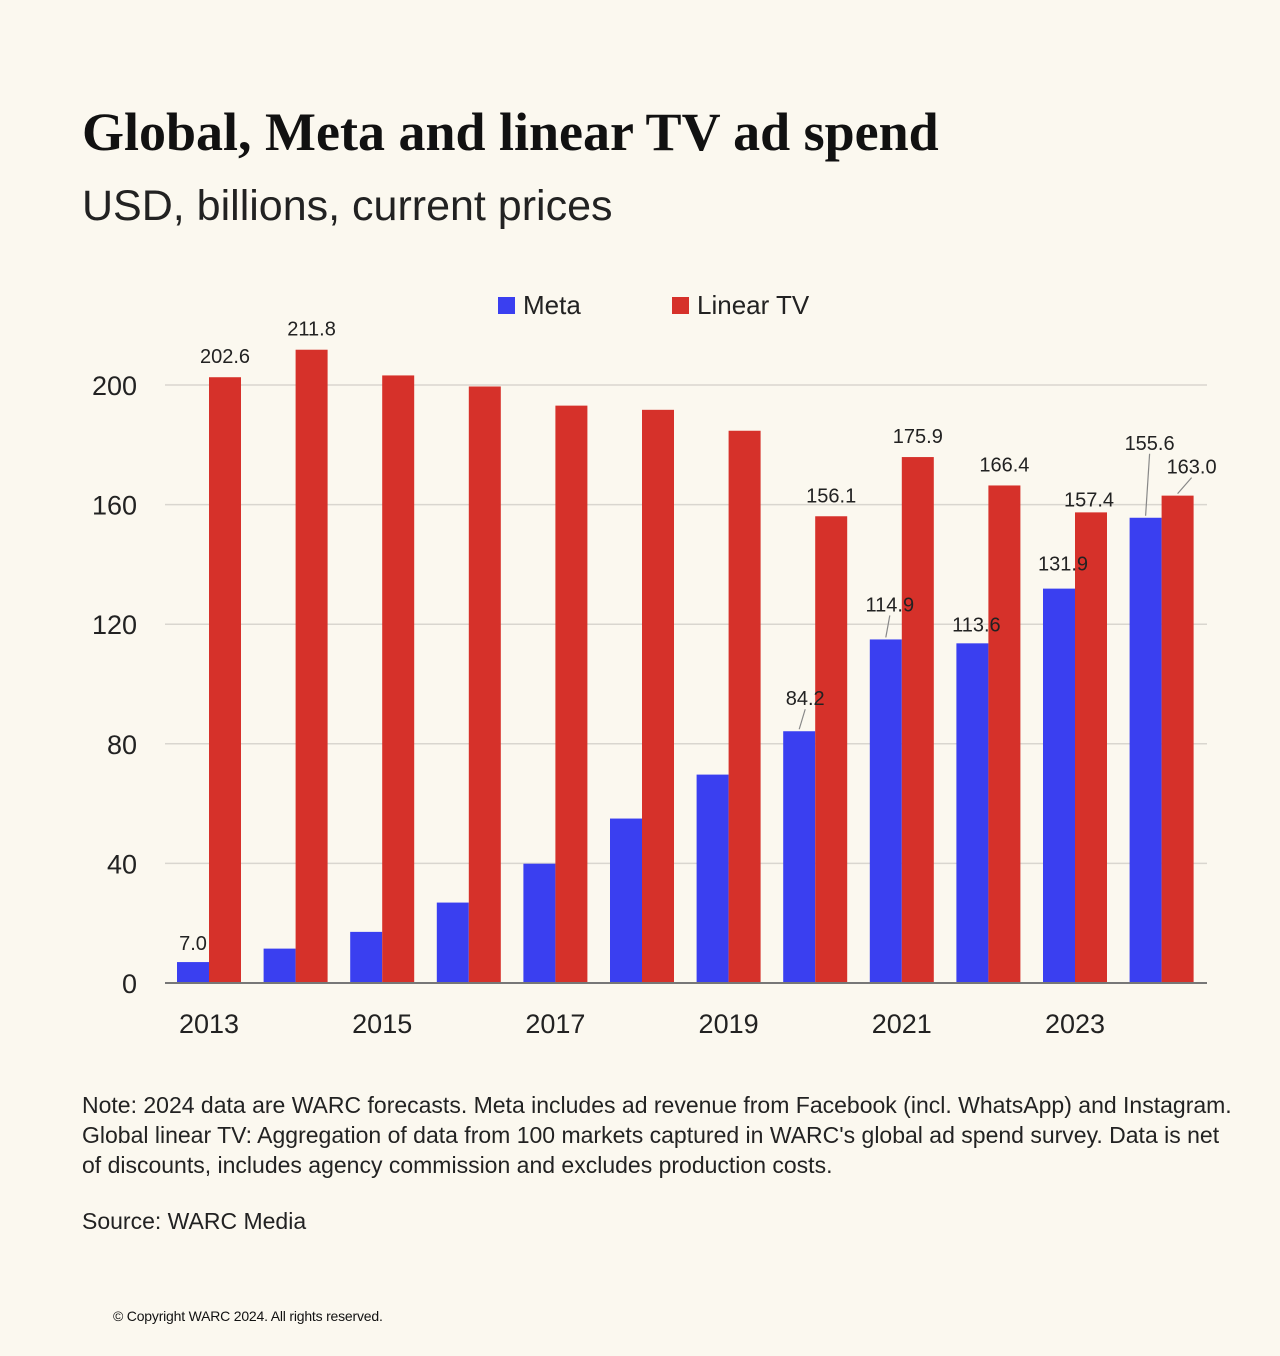  What do you see at coordinates (1004, 465) in the screenshot?
I see `data-label-linear-tv-2022: 166.4` at bounding box center [1004, 465].